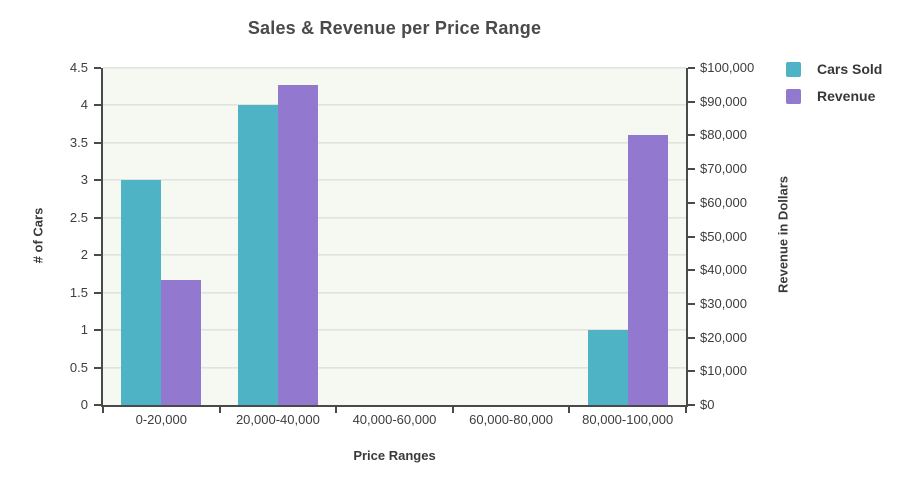  Describe the element at coordinates (84, 330) in the screenshot. I see `y-axis-left-tick-label: 1` at that location.